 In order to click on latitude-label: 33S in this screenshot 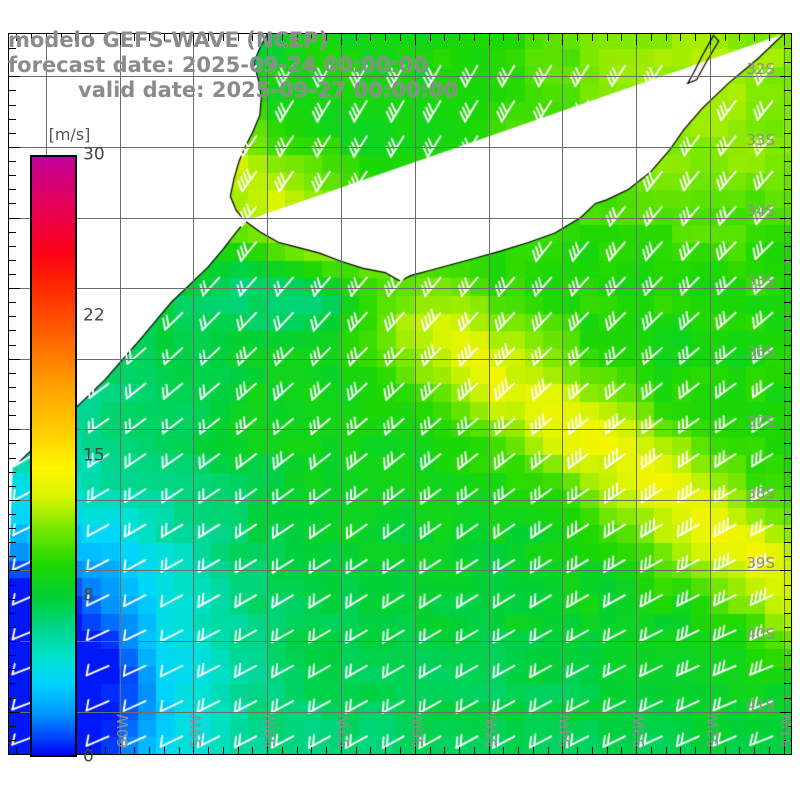, I will do `click(760, 139)`.